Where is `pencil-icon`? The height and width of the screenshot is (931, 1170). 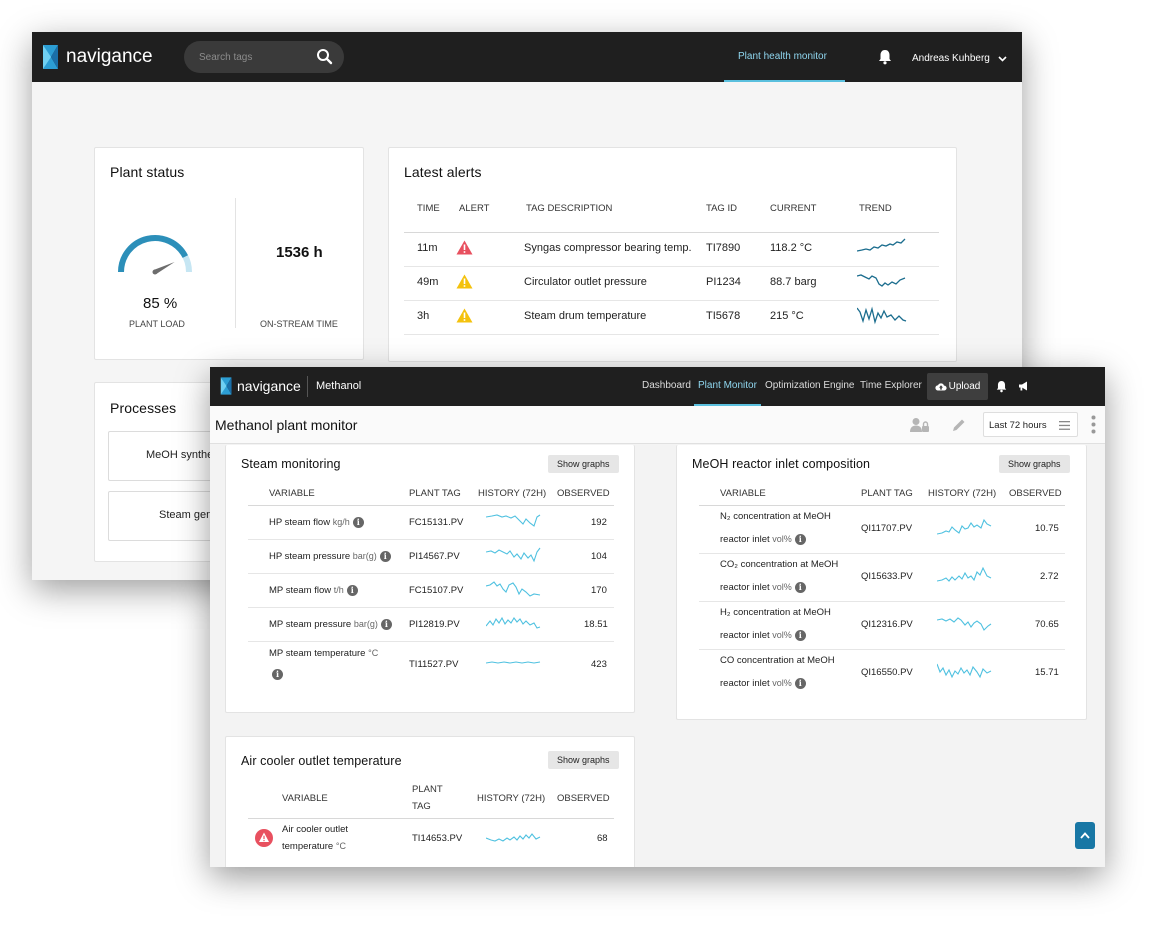
pencil-icon is located at coordinates (959, 425).